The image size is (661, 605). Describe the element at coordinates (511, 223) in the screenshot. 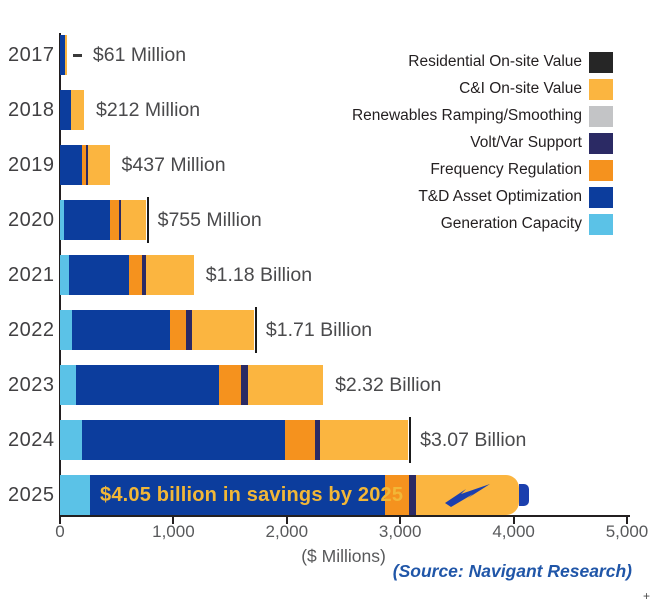

I see `legend-label: Generation Capacity` at that location.